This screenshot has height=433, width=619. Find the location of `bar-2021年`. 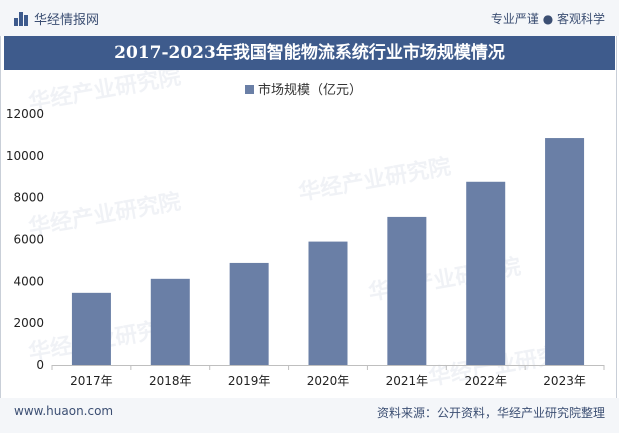

bar-2021年 is located at coordinates (407, 290).